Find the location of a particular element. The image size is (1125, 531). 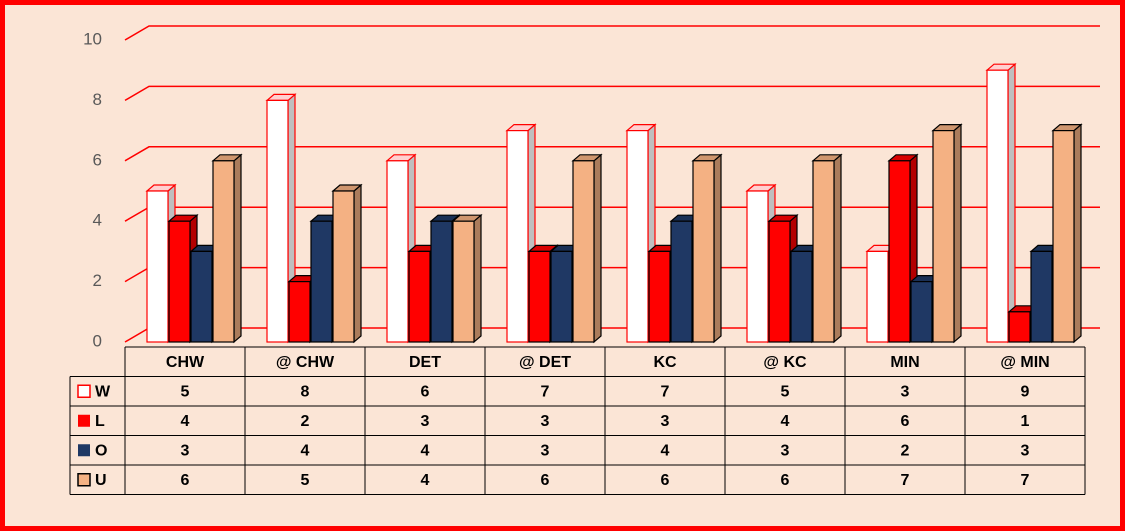

y-tick-label: 6 is located at coordinates (97, 159).